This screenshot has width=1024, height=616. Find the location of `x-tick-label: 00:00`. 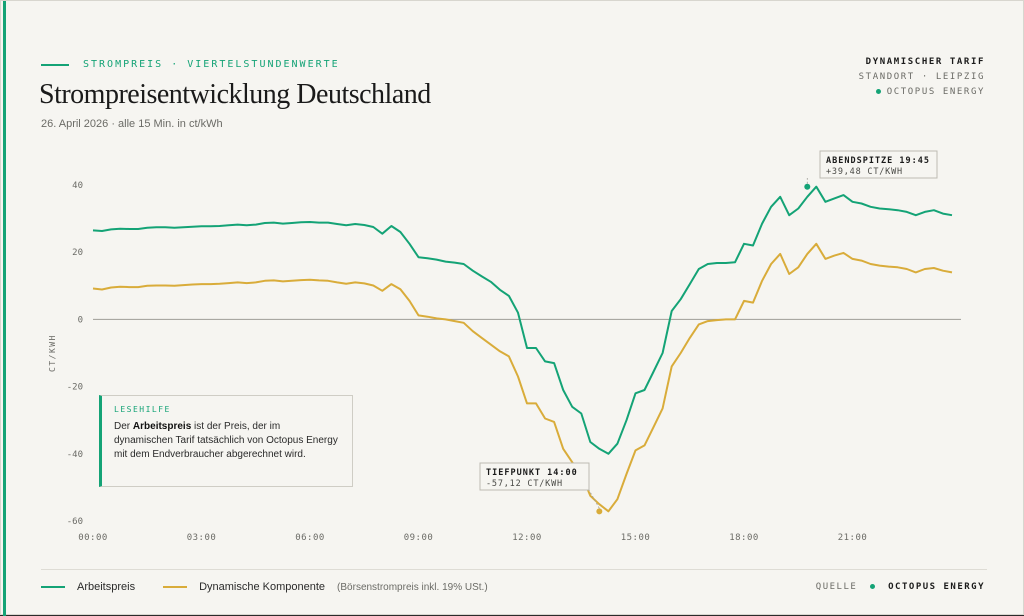

x-tick-label: 00:00 is located at coordinates (93, 538).